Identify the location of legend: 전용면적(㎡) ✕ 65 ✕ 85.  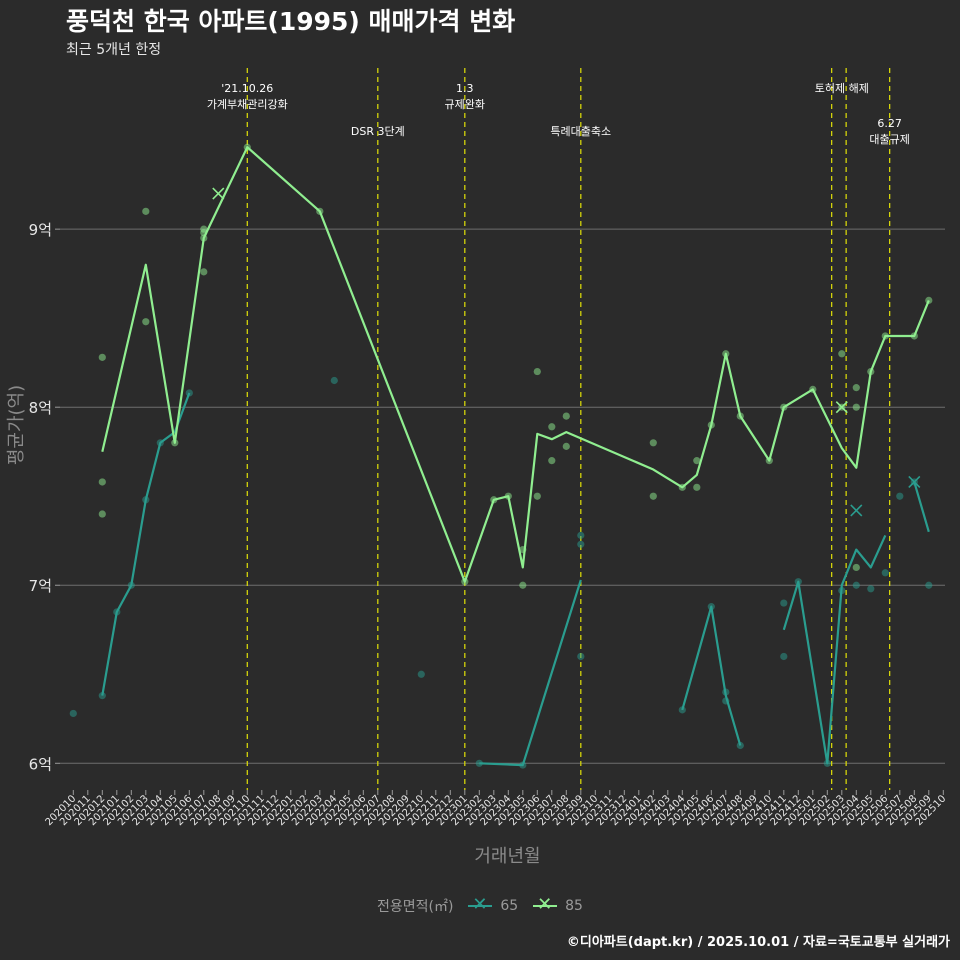
(480, 905).